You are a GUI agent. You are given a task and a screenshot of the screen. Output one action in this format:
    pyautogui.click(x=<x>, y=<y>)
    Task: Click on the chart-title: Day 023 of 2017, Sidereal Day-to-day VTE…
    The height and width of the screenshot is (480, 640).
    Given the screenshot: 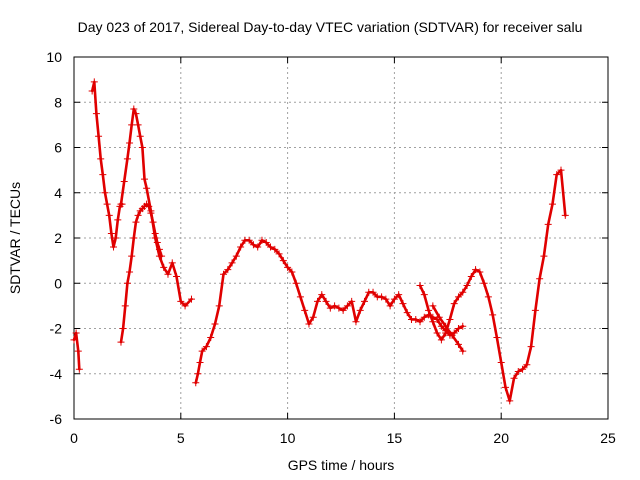 What is the action you would take?
    pyautogui.click(x=330, y=27)
    